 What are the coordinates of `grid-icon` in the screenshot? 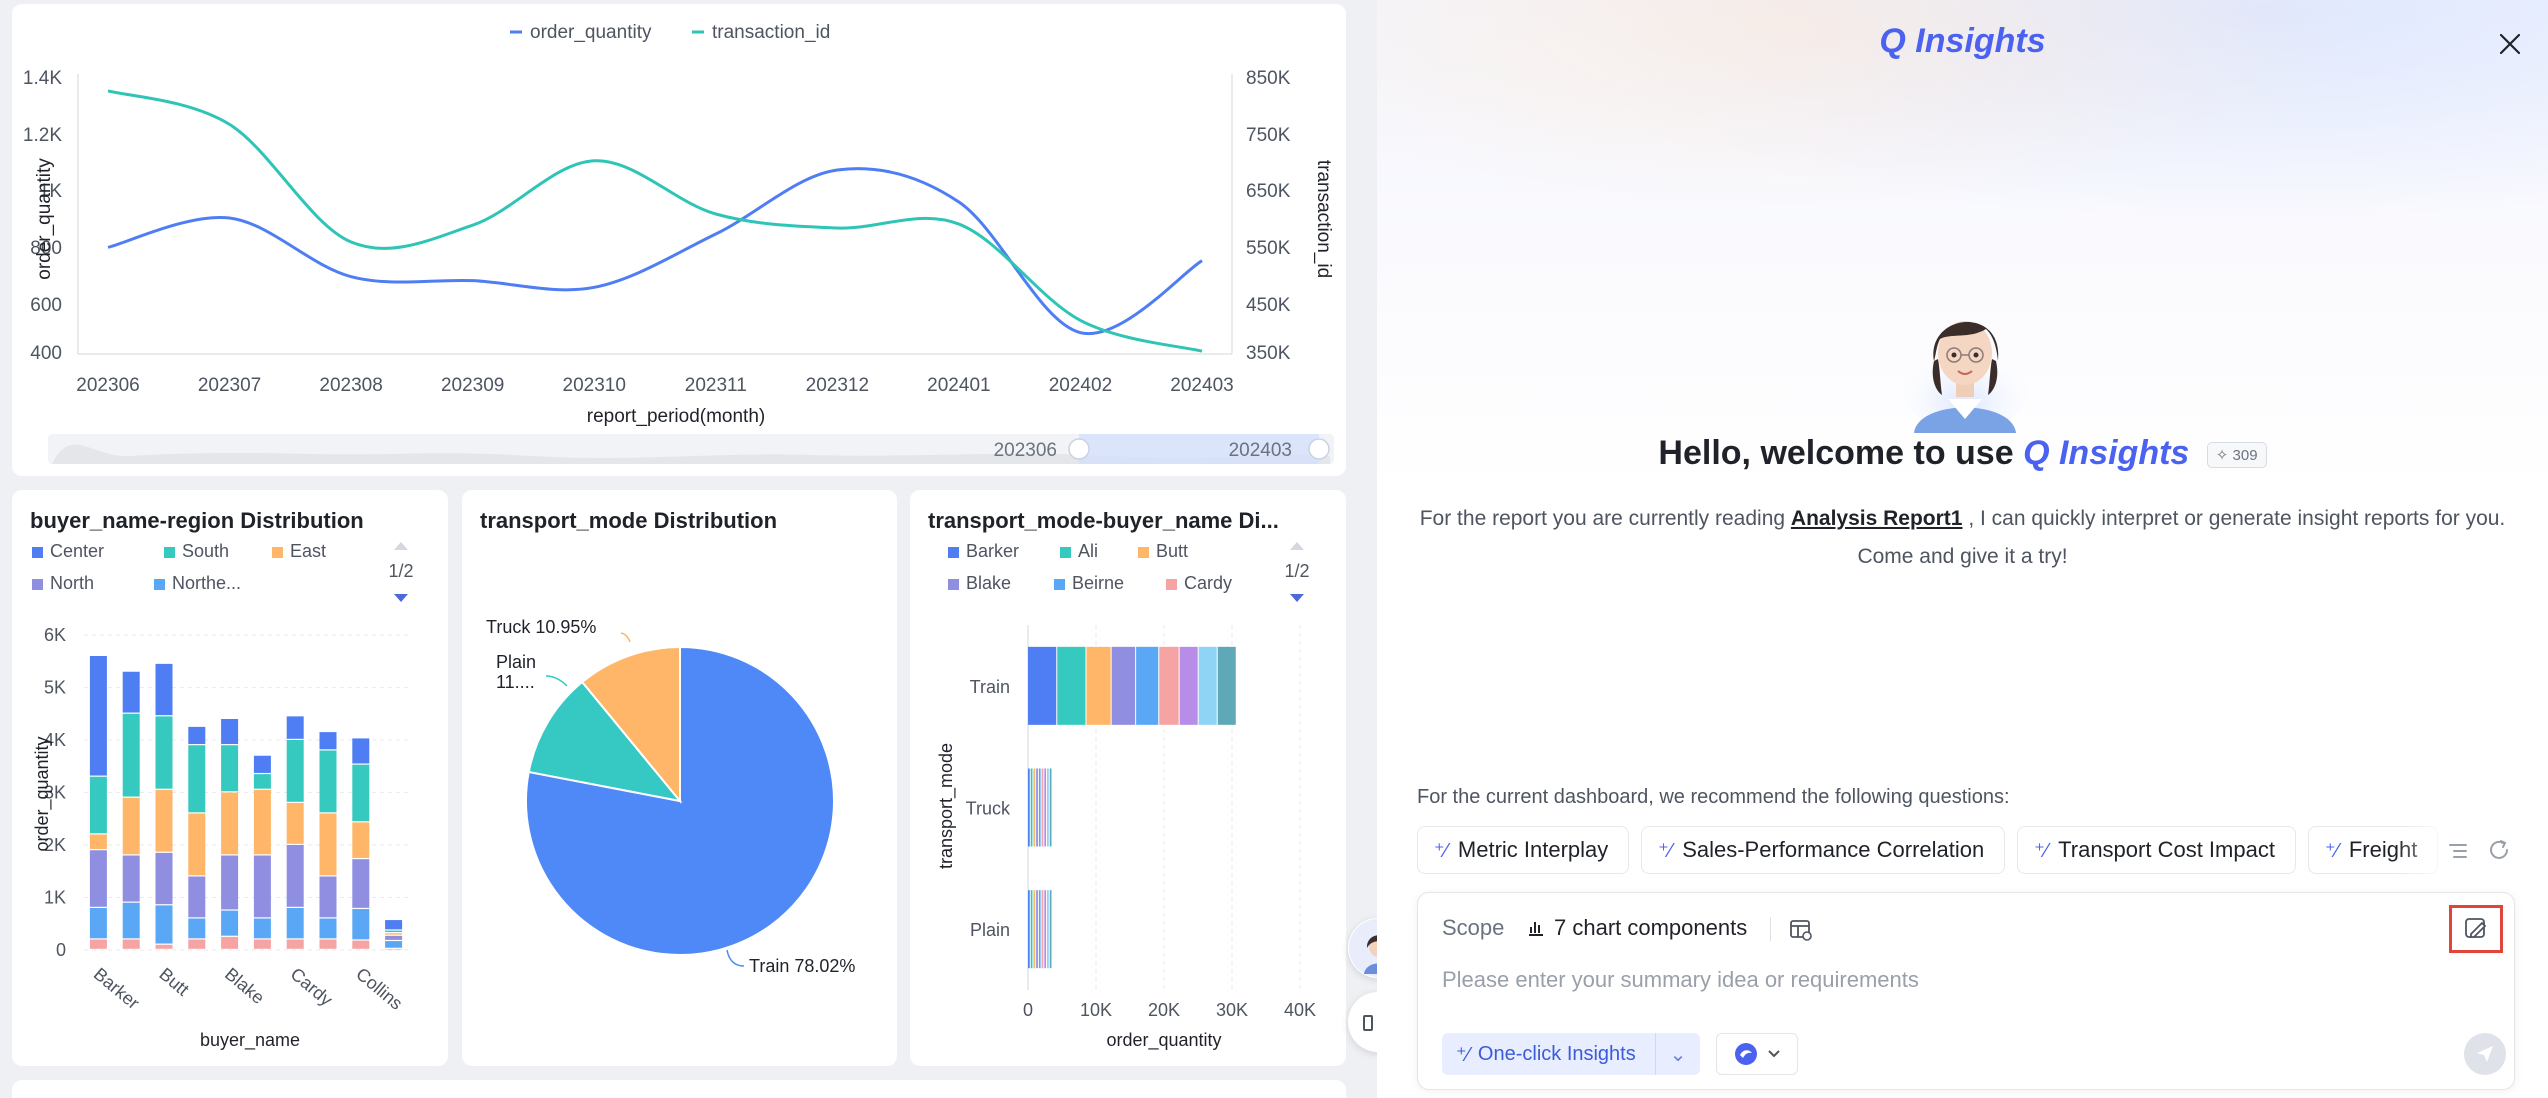 It's located at (1368, 1023).